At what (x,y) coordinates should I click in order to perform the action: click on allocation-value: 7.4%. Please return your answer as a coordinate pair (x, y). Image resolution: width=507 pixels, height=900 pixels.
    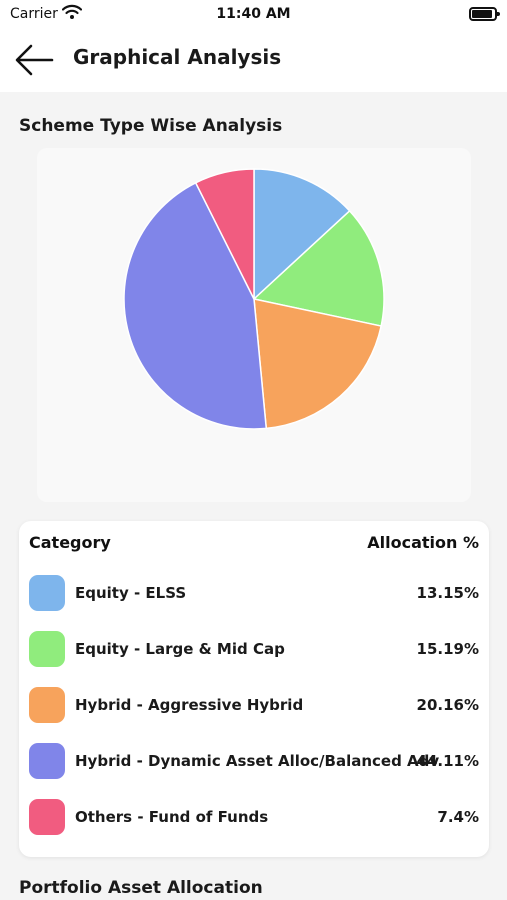
    Looking at the image, I should click on (458, 817).